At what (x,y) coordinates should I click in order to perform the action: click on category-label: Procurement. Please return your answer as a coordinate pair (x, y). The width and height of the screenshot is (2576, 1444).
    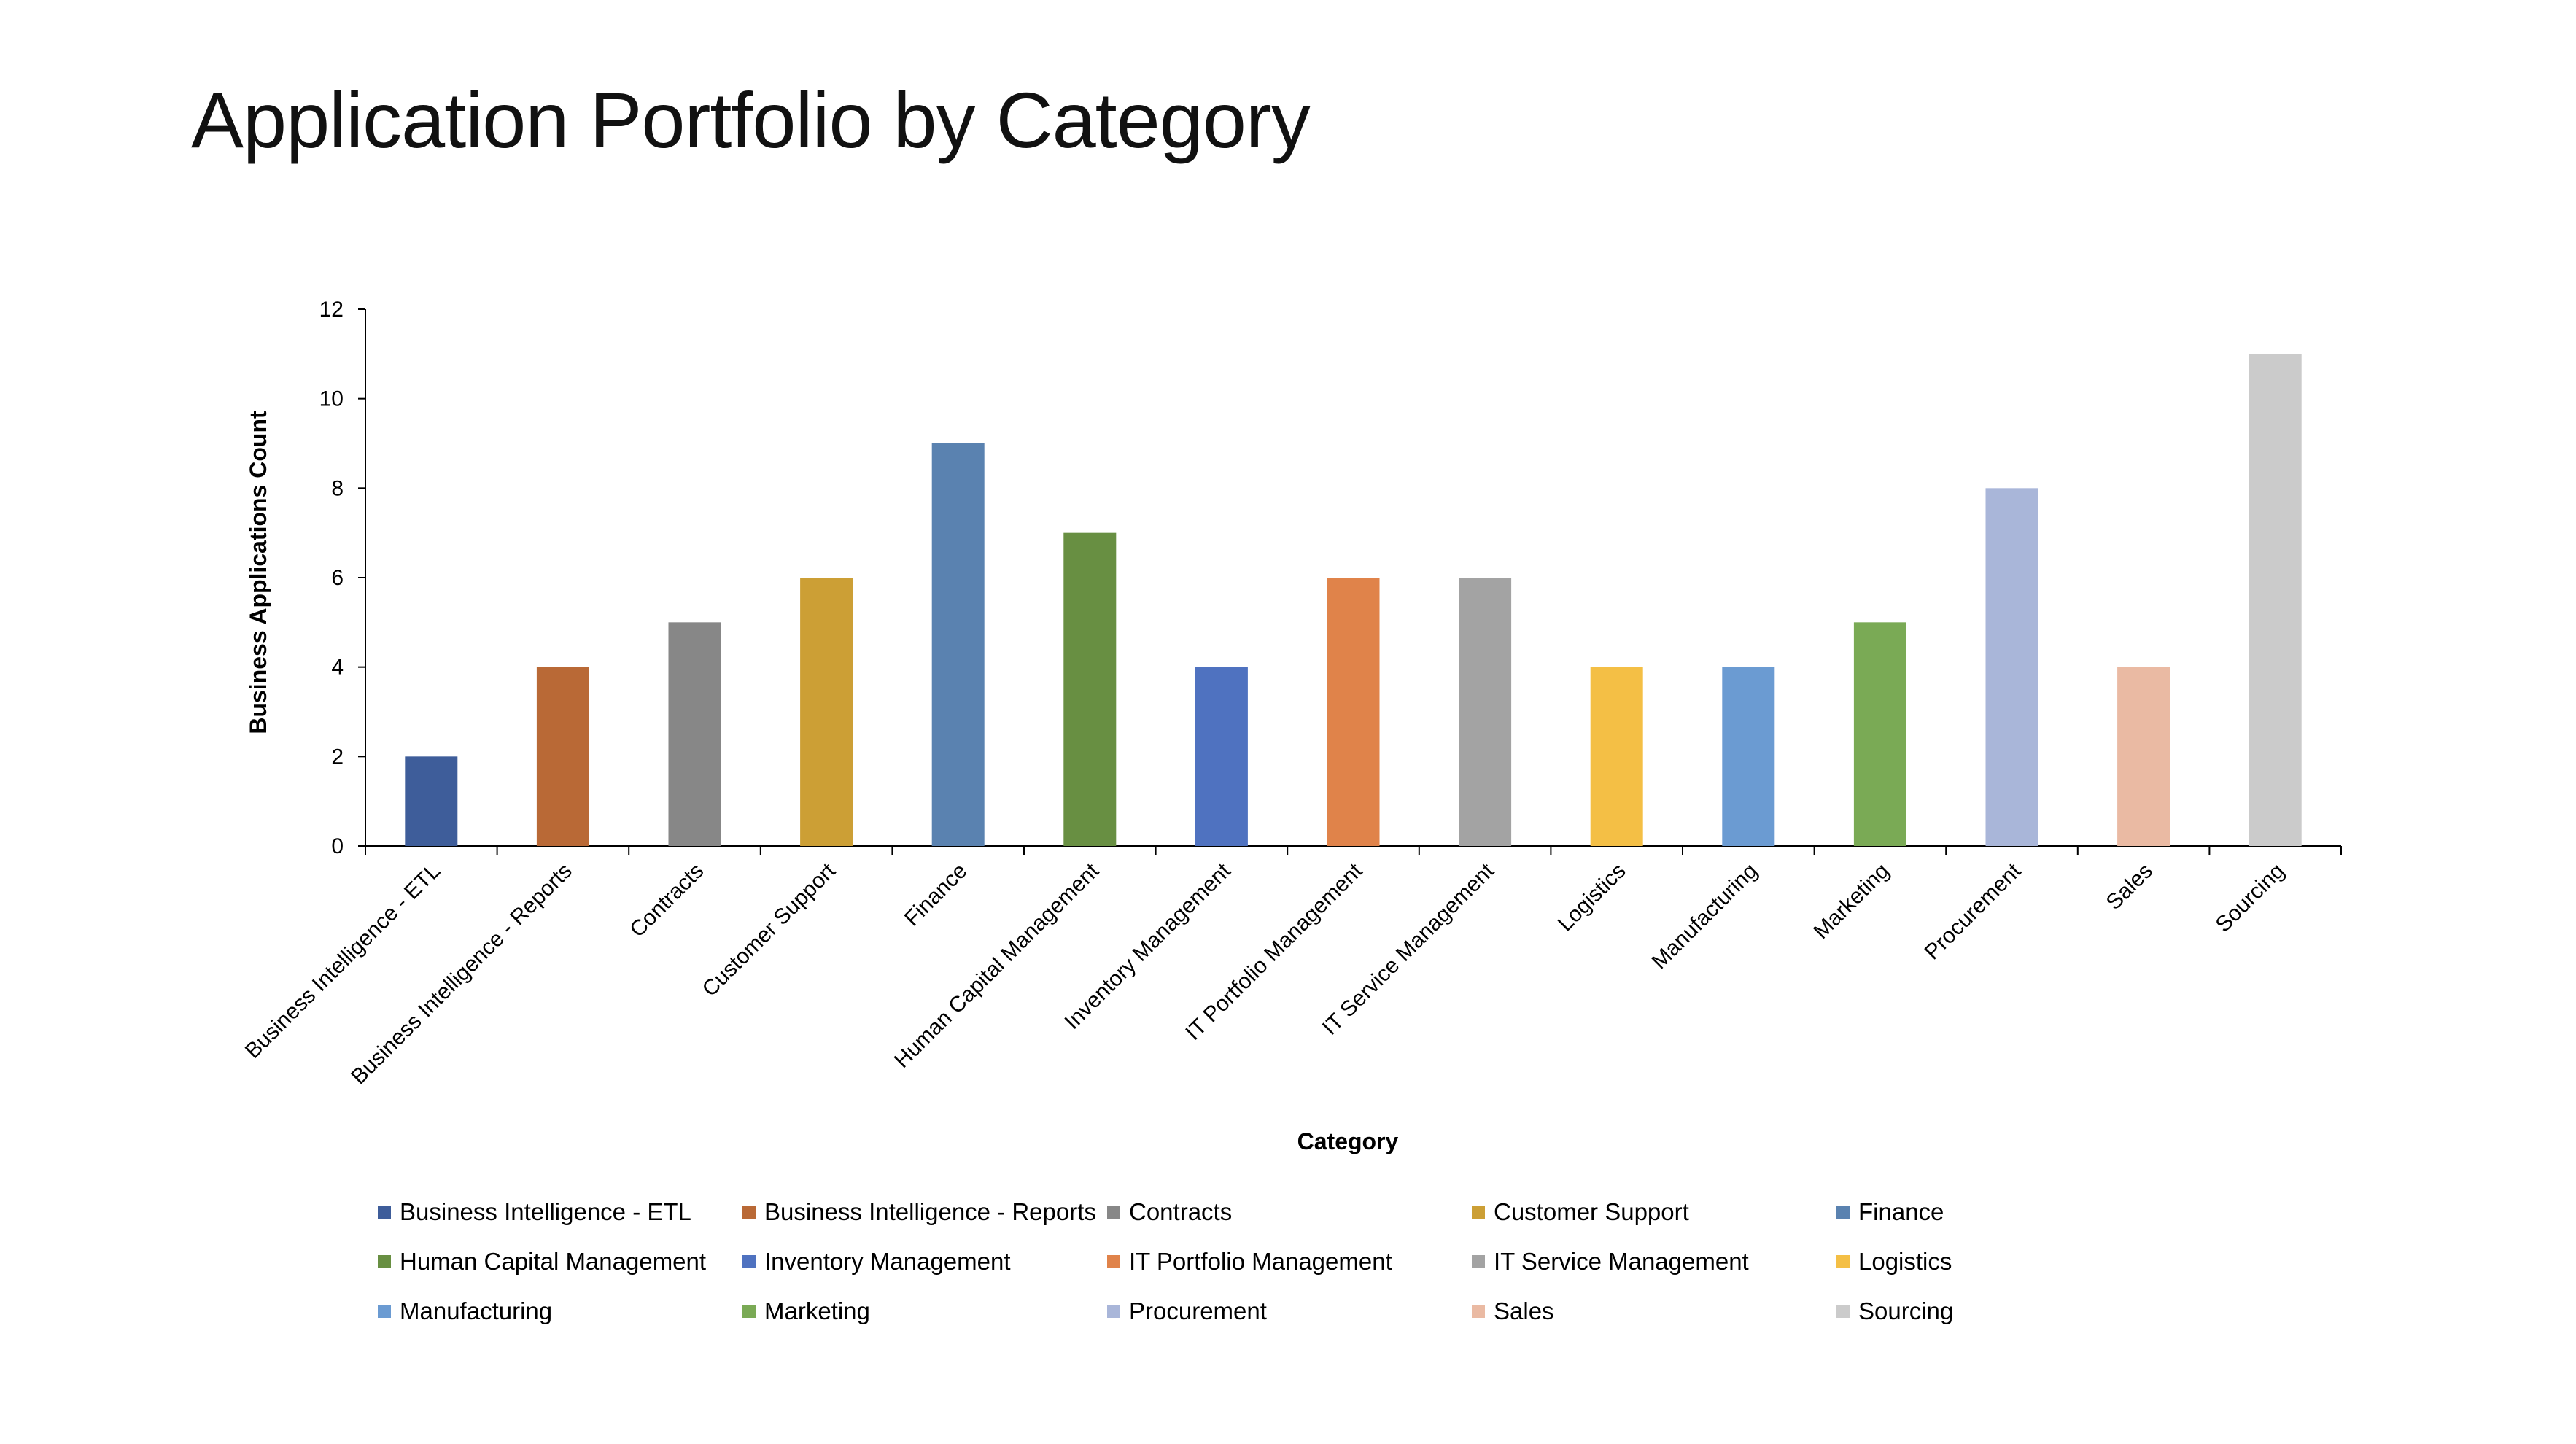
    Looking at the image, I should click on (1973, 911).